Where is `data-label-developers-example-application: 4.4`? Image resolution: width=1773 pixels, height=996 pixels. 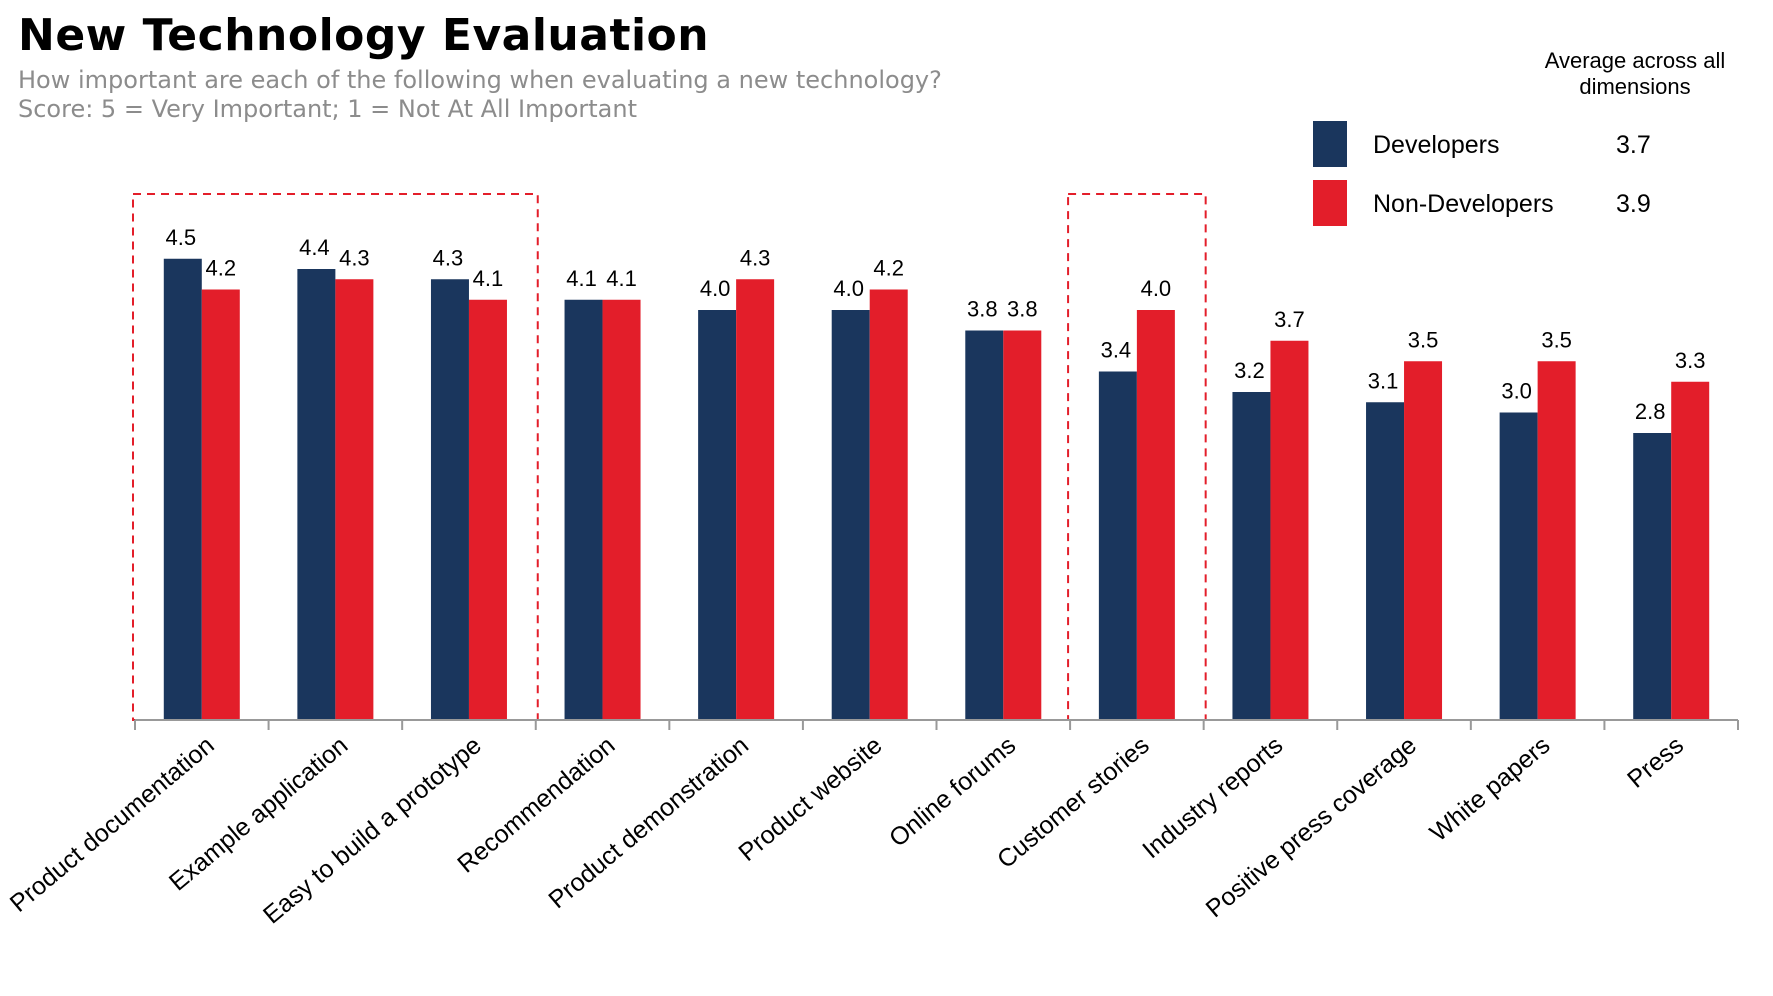
data-label-developers-example-application: 4.4 is located at coordinates (314, 247).